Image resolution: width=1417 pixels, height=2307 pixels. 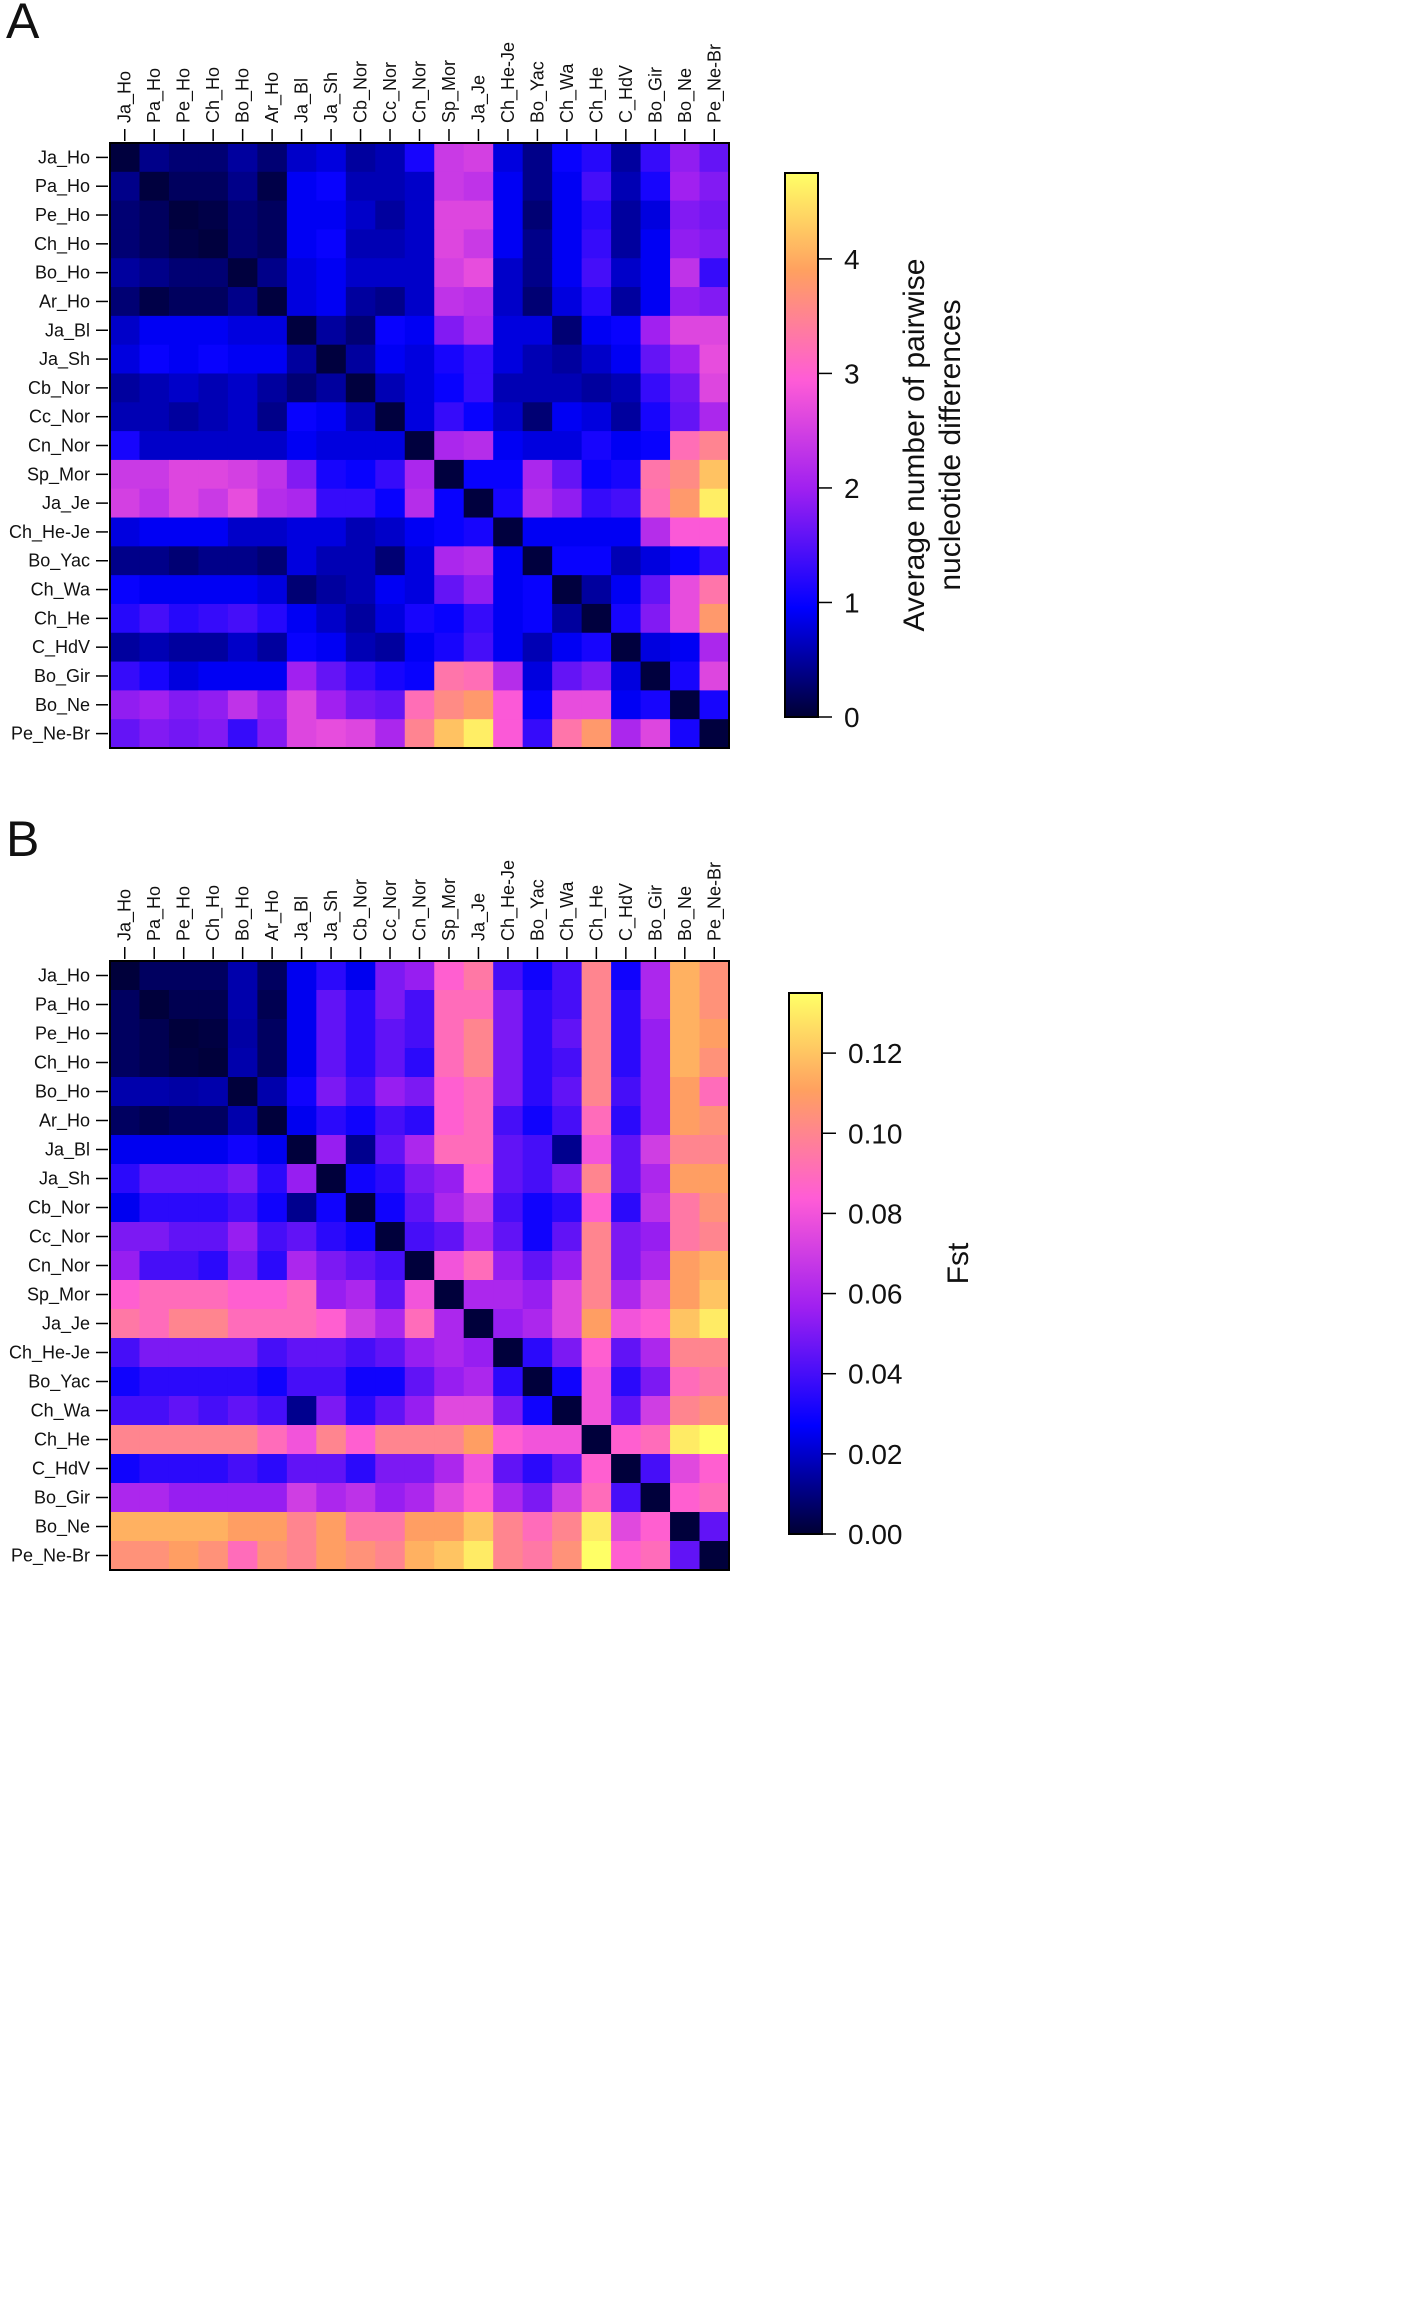 I want to click on heatmap-border, so click(x=419, y=445).